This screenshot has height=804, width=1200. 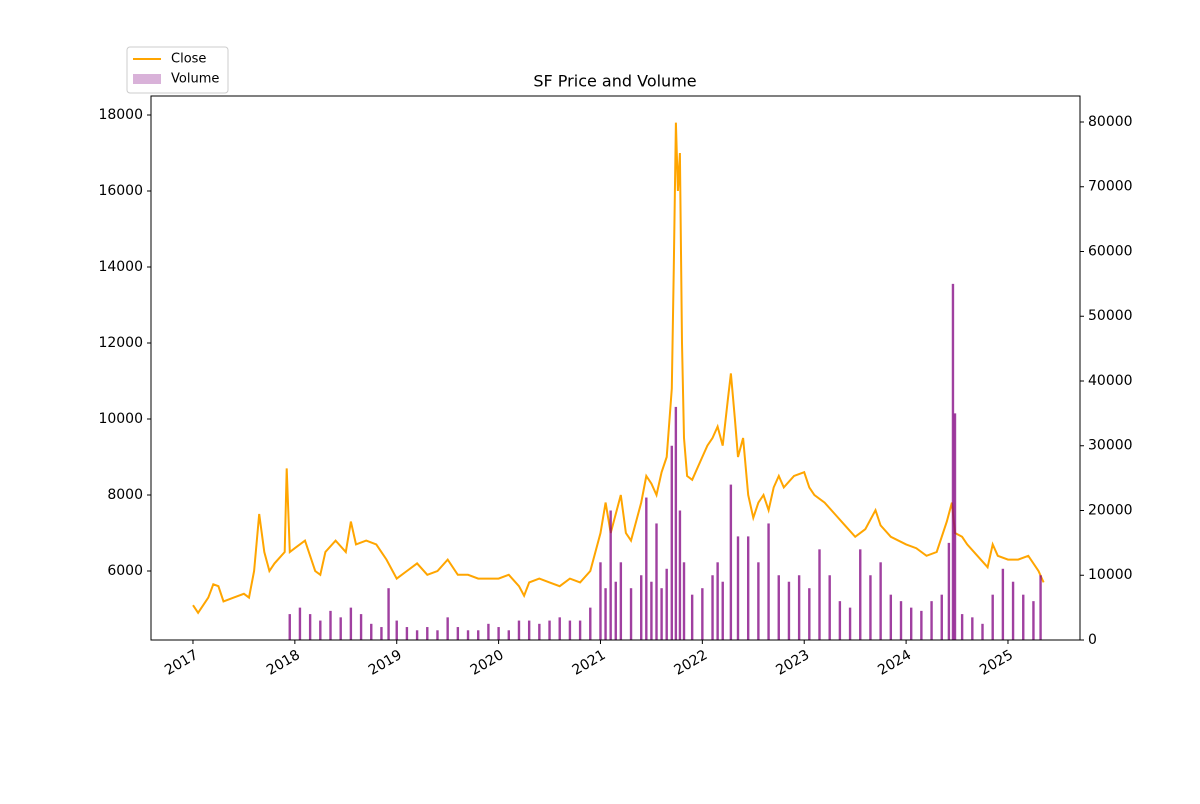 I want to click on y2-tick-label: 30000, so click(x=1110, y=446).